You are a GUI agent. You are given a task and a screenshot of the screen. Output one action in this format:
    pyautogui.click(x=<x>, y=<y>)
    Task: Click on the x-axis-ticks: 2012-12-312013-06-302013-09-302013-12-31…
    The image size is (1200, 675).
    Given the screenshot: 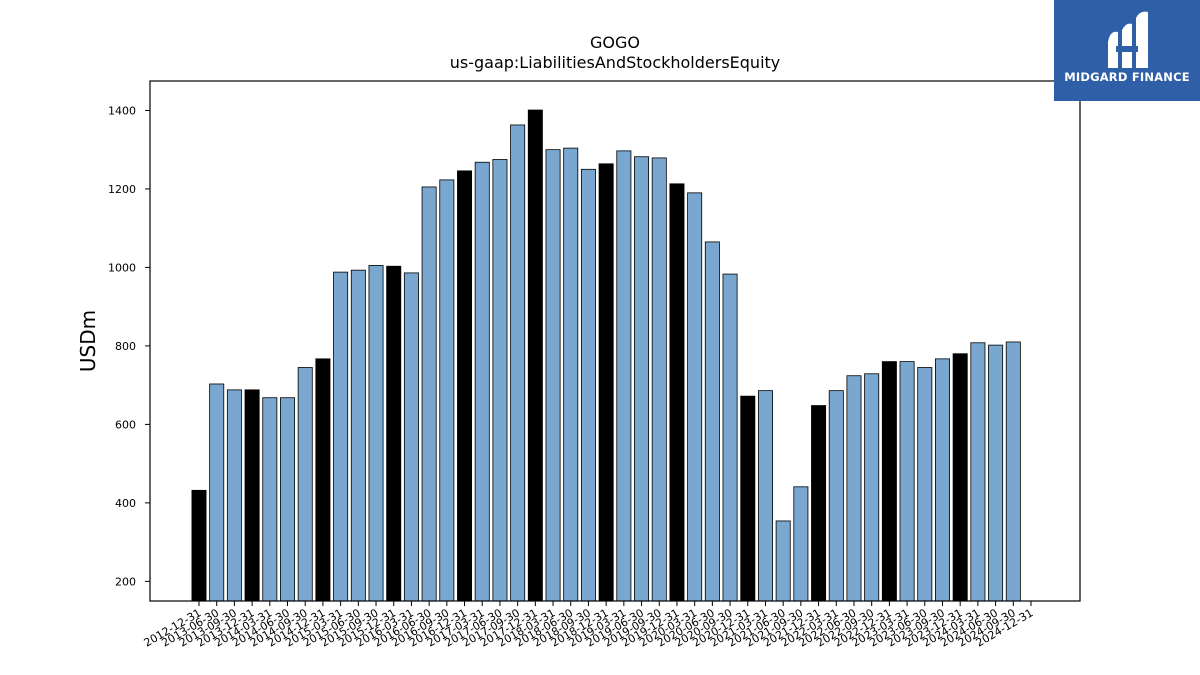 What is the action you would take?
    pyautogui.click(x=589, y=625)
    